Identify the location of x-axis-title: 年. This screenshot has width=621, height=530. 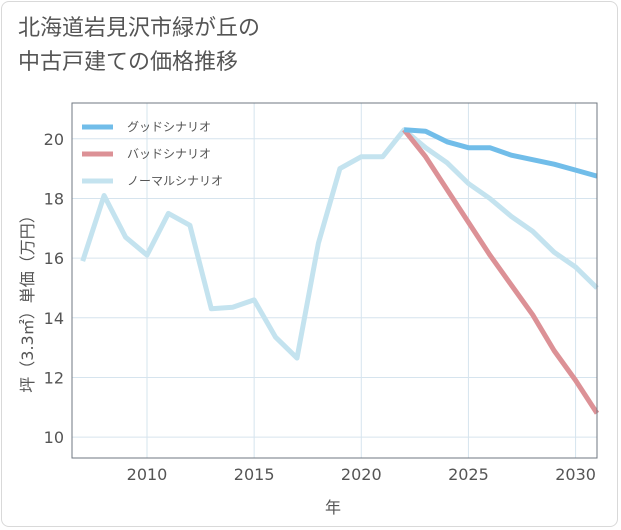
(333, 507).